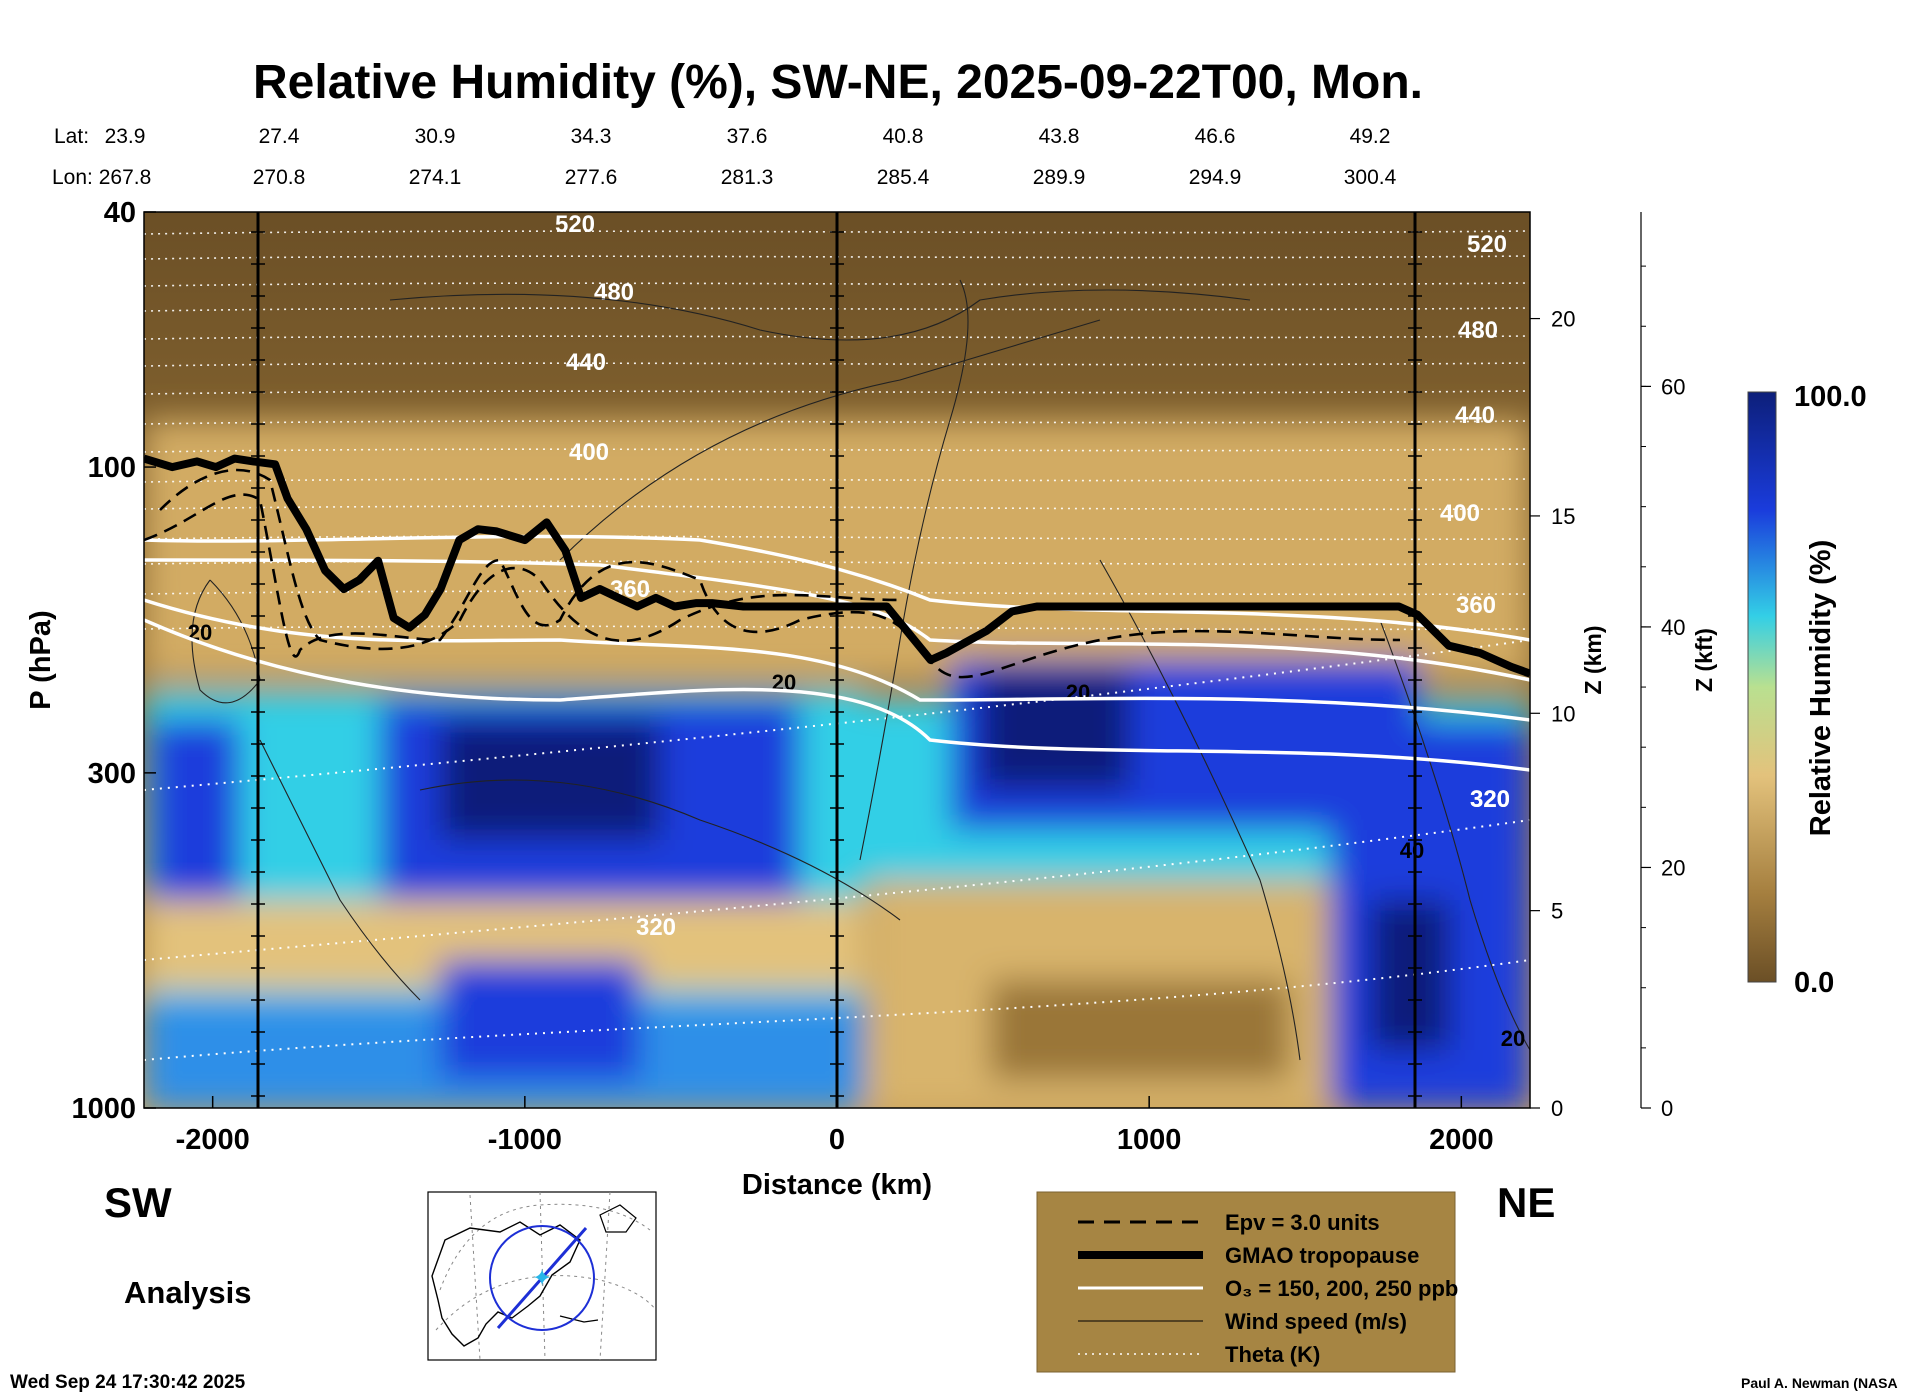 This screenshot has height=1394, width=1926. I want to click on x-tick-label: 2000, so click(1461, 1140).